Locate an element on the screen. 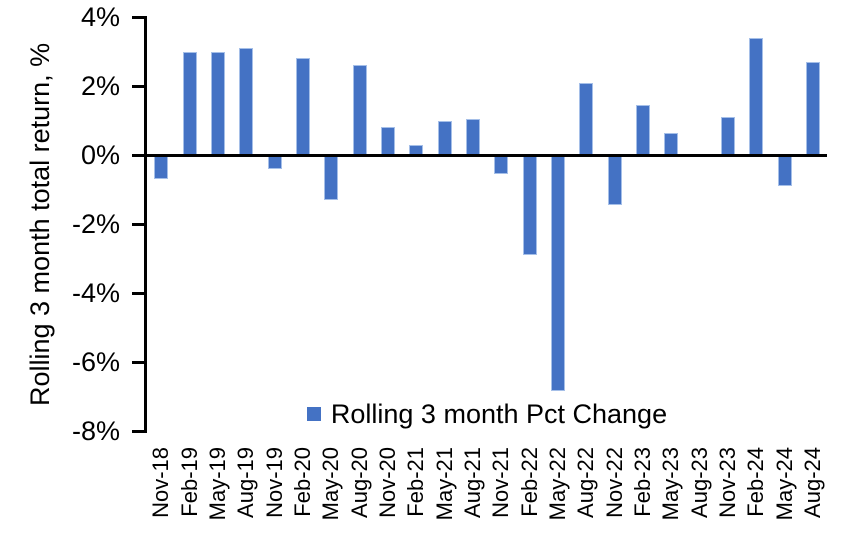 This screenshot has height=539, width=852. x-tick-label-nov-18: Nov-18 is located at coordinates (161, 482).